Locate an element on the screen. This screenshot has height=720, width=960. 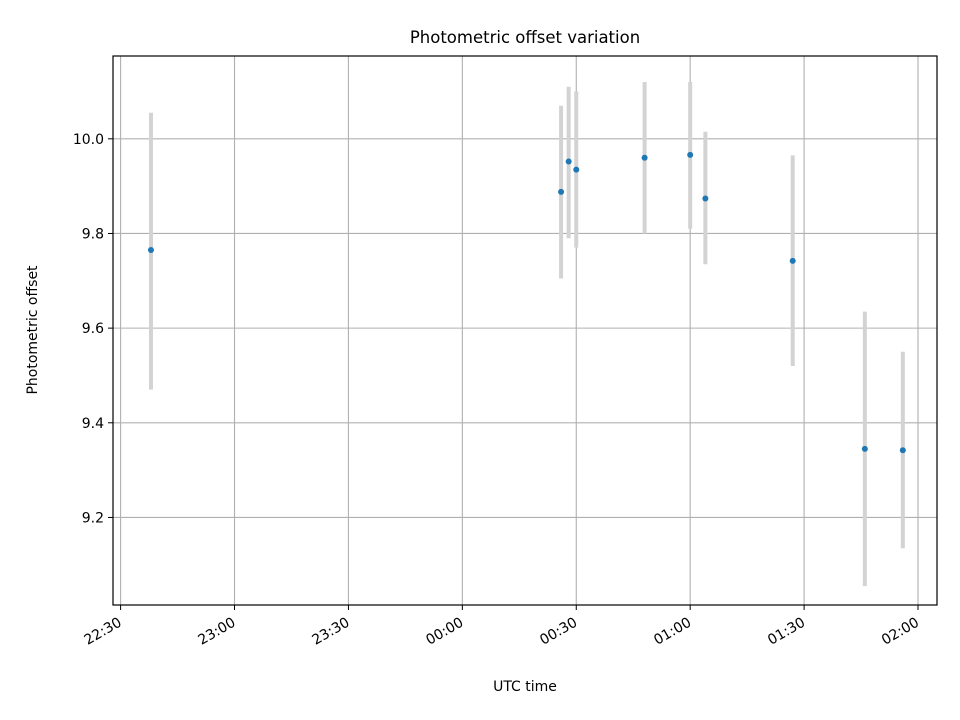
chart-title: Photometric offset variation is located at coordinates (525, 37).